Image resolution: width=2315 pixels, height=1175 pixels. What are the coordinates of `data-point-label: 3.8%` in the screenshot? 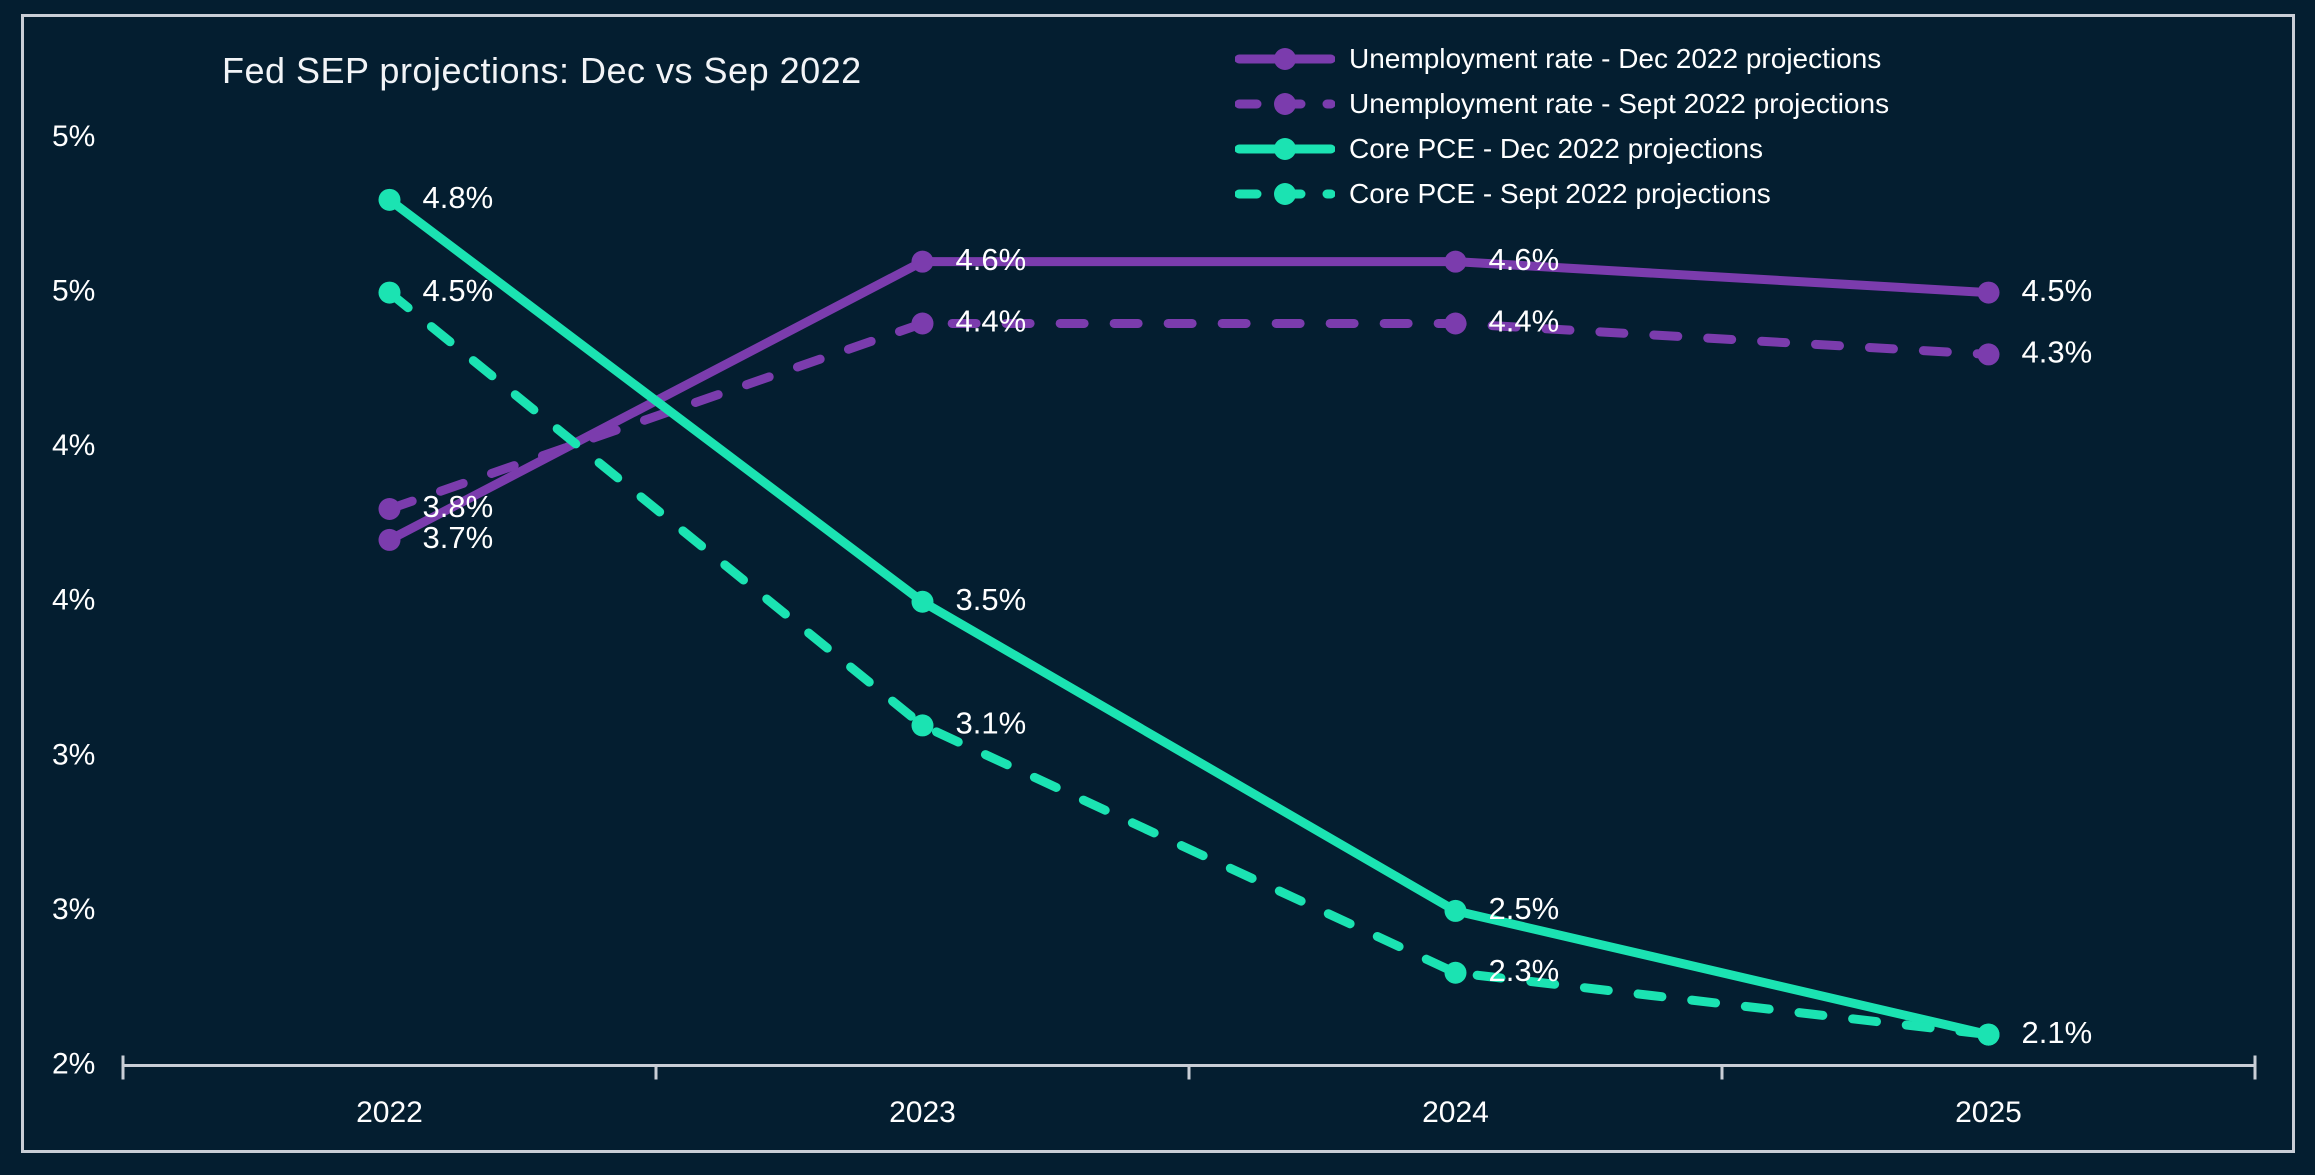 It's located at (458, 506).